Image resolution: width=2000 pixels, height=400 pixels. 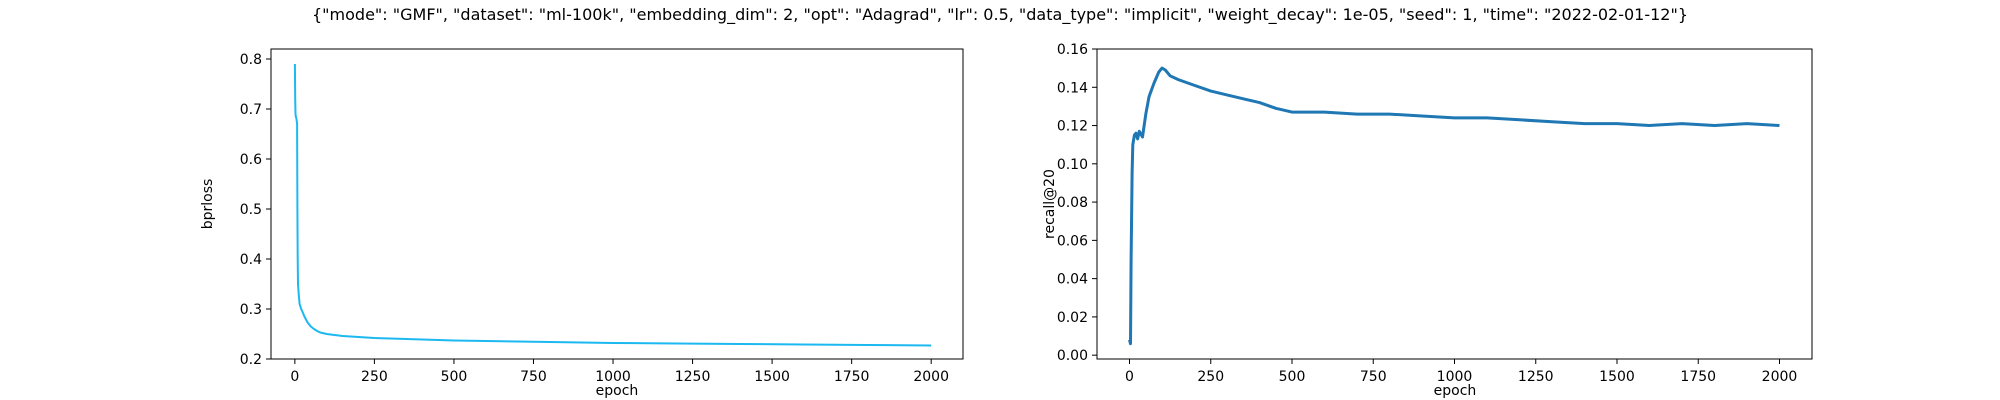 I want to click on loss-chart-y-tick-label: 0.4, so click(x=251, y=260).